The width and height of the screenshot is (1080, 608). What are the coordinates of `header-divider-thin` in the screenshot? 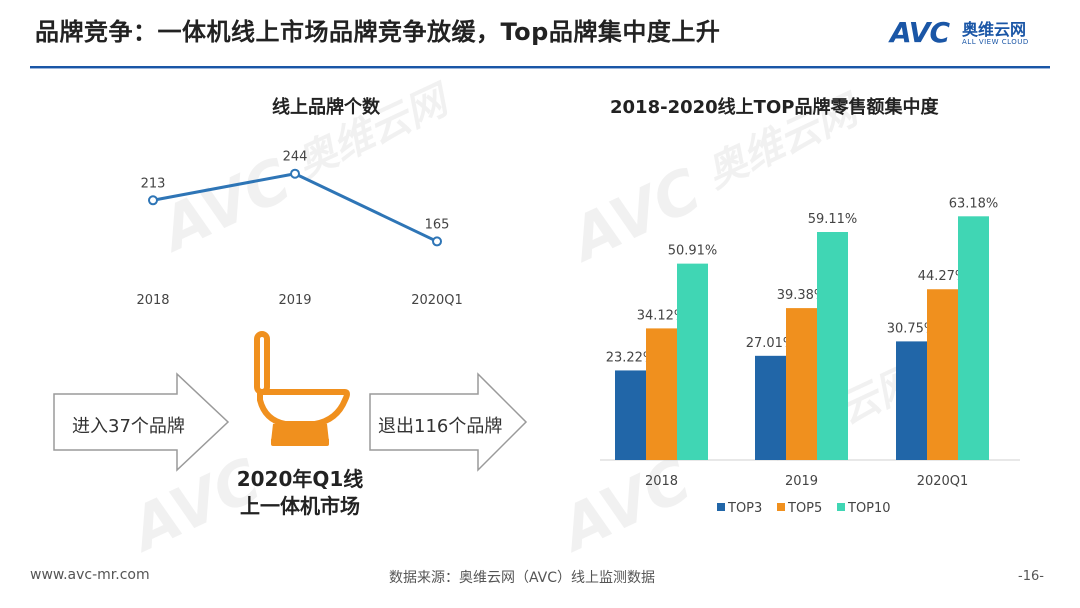 It's located at (540, 68).